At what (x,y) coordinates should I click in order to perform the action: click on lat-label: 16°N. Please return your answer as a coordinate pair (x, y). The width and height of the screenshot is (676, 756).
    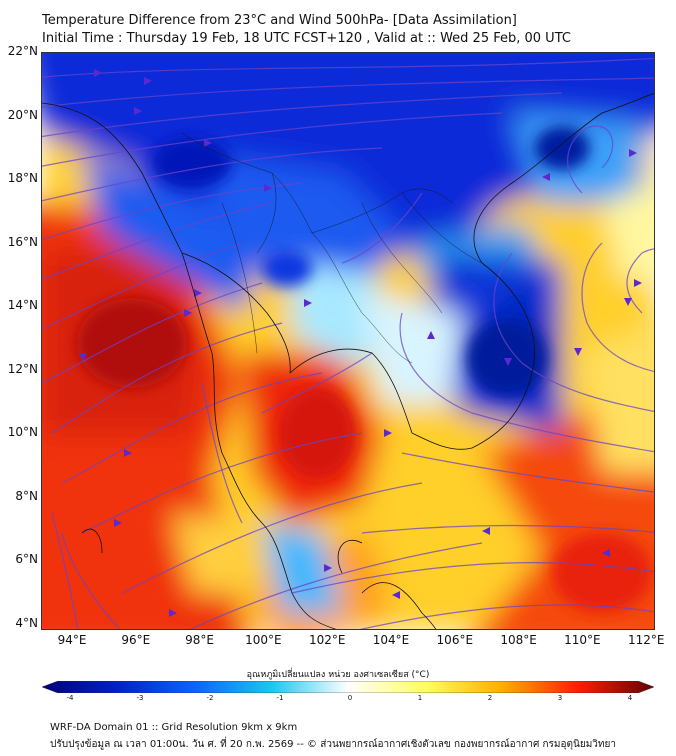
    Looking at the image, I should click on (22, 241).